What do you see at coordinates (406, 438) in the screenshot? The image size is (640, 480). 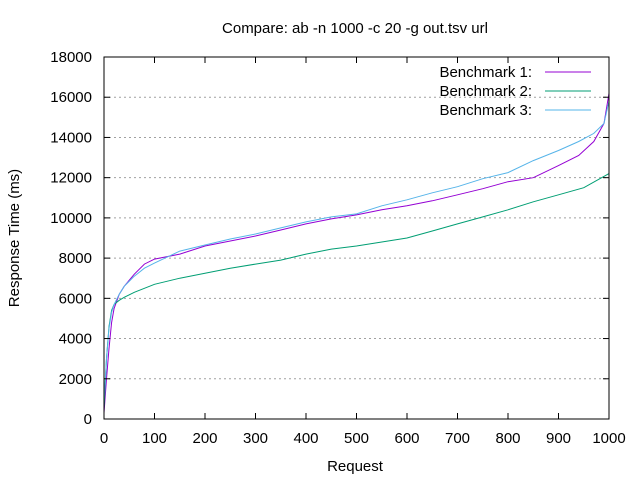 I see `x-tick-label: 600` at bounding box center [406, 438].